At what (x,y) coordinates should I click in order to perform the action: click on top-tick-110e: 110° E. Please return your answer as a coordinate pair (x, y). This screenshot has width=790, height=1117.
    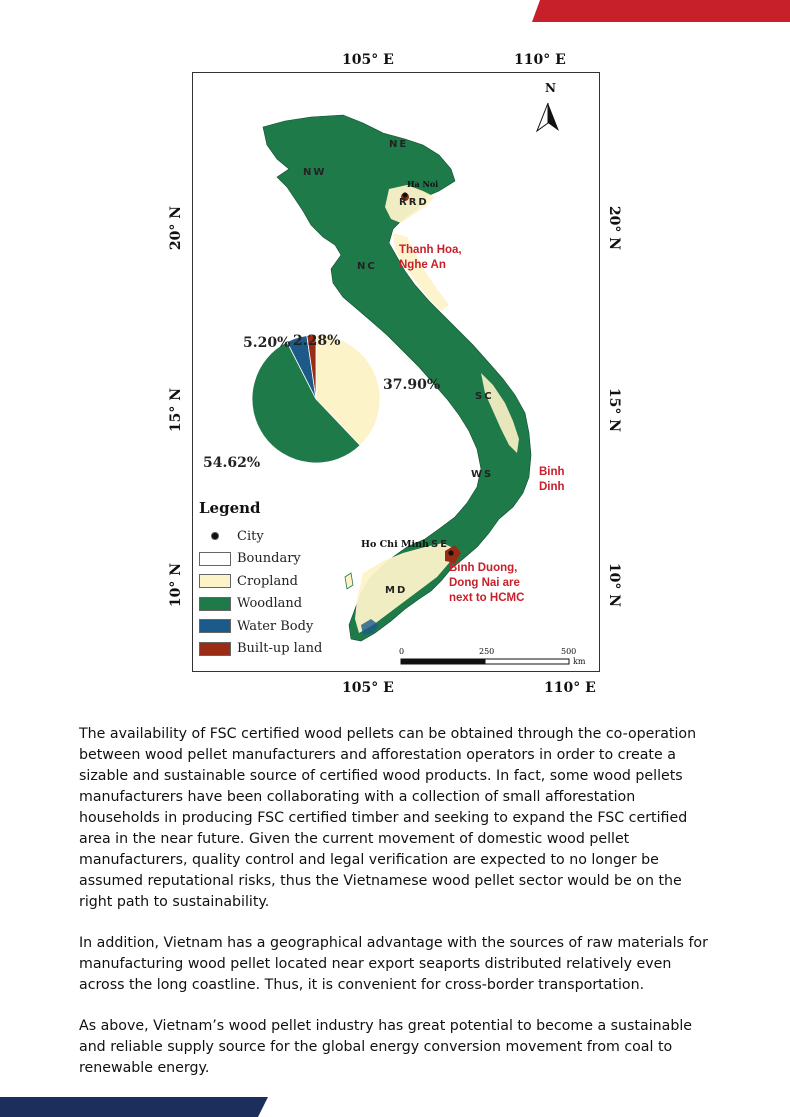
    Looking at the image, I should click on (540, 60).